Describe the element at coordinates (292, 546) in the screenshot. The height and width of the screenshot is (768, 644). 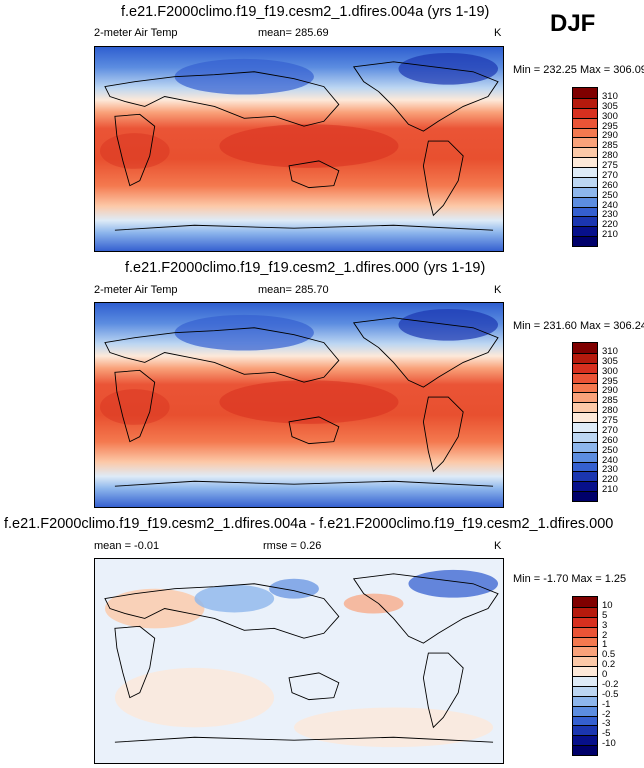
I see `panel-3-rmse: rmse = 0.26` at that location.